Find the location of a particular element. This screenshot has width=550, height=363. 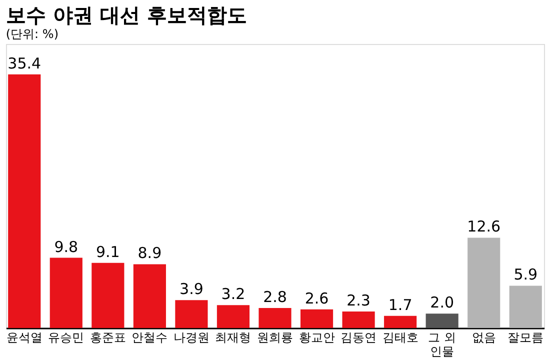

x-tick-label: 유승민 is located at coordinates (66, 337).